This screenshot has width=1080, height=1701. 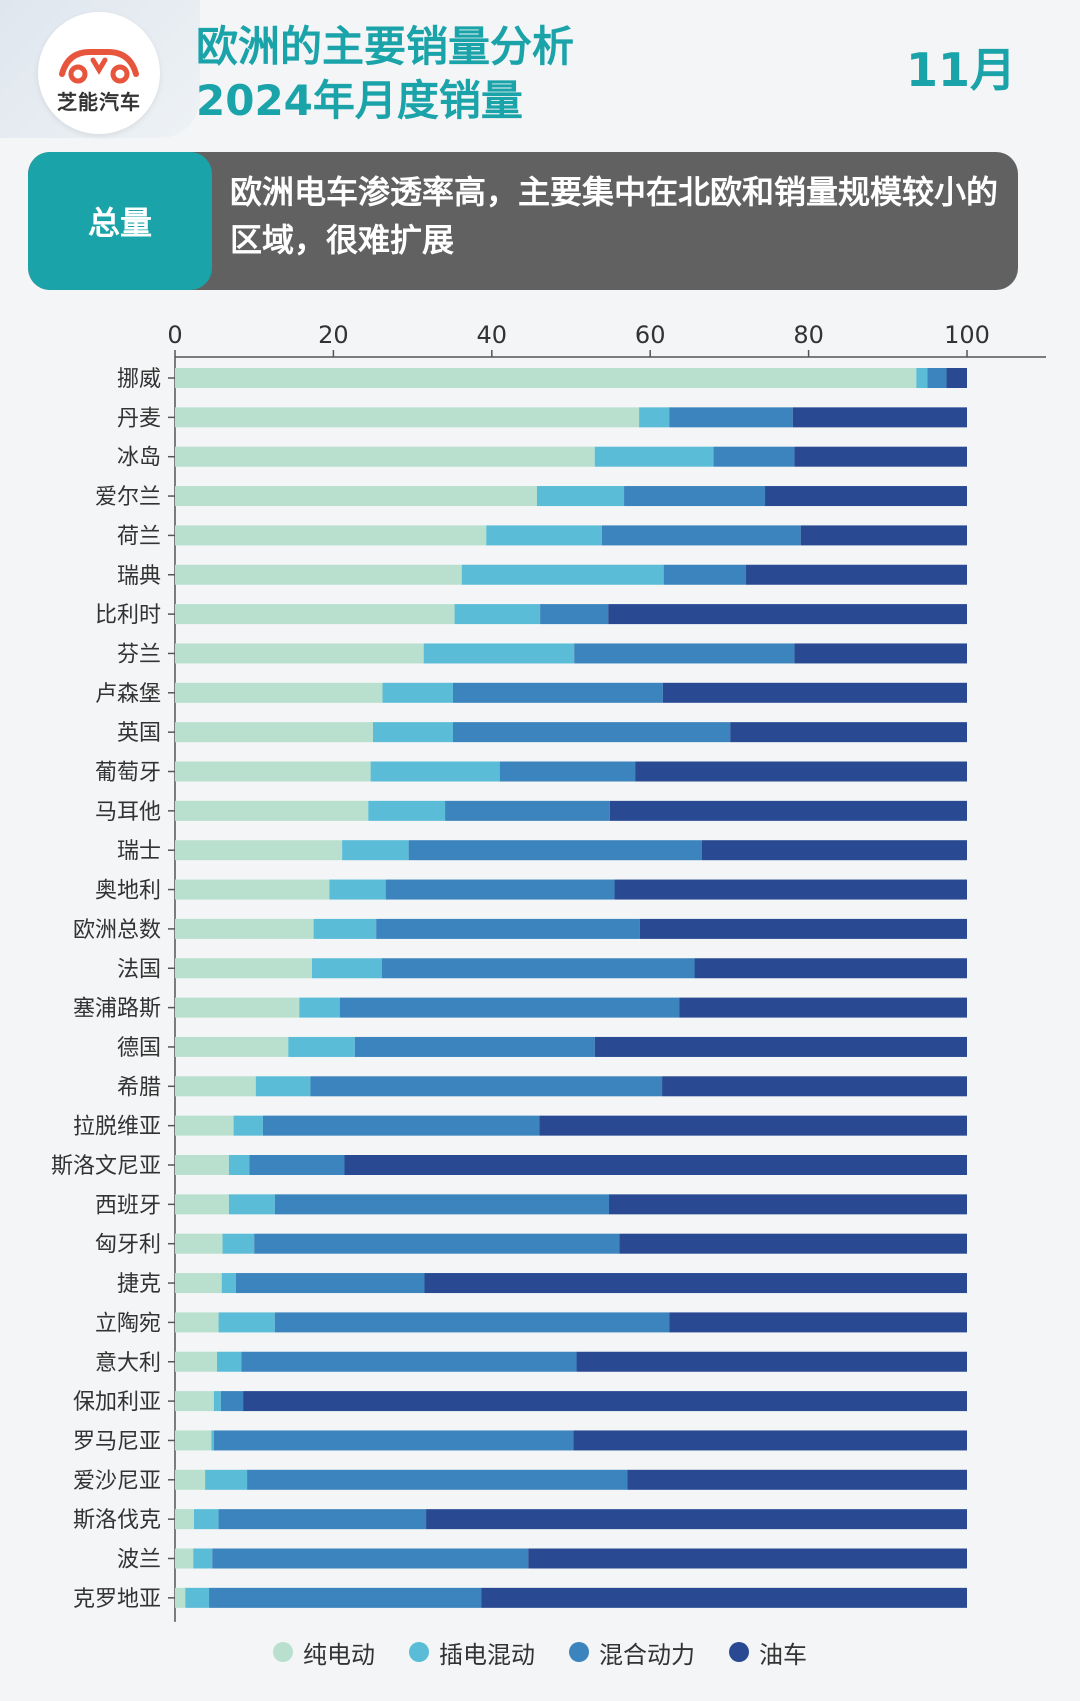 What do you see at coordinates (139, 851) in the screenshot?
I see `category-label: 瑞士` at bounding box center [139, 851].